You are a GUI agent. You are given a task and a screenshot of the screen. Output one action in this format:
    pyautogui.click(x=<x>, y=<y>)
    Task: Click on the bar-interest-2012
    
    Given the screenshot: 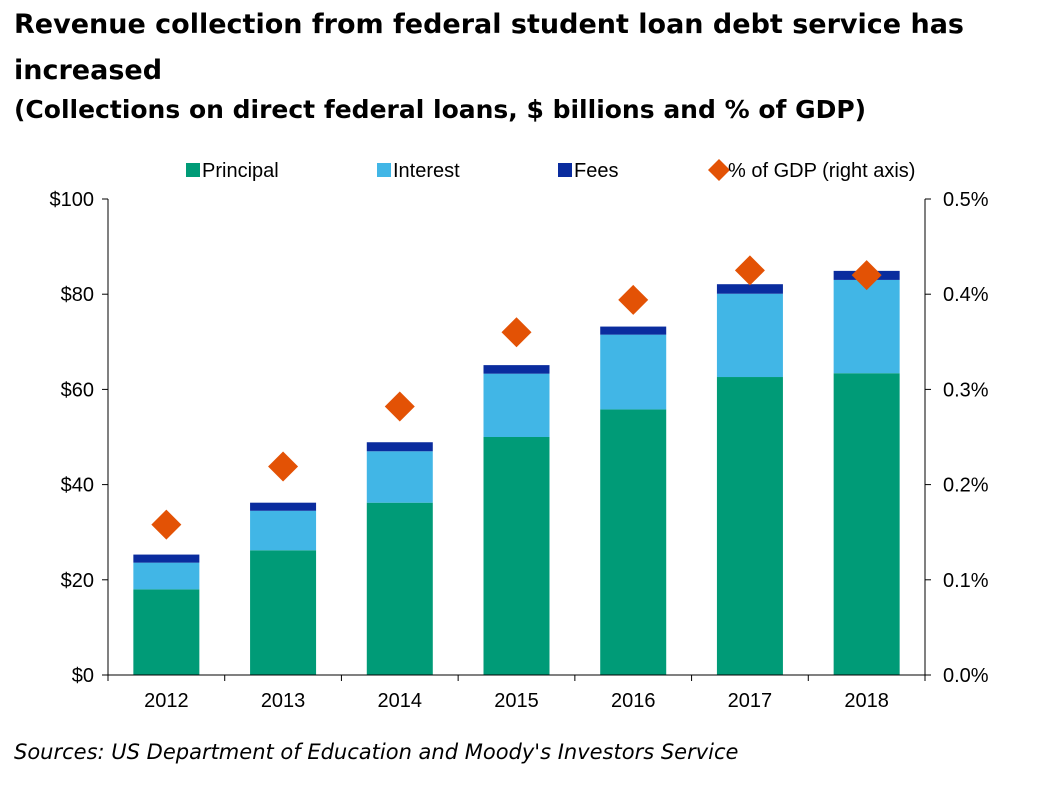 What is the action you would take?
    pyautogui.click(x=166, y=576)
    